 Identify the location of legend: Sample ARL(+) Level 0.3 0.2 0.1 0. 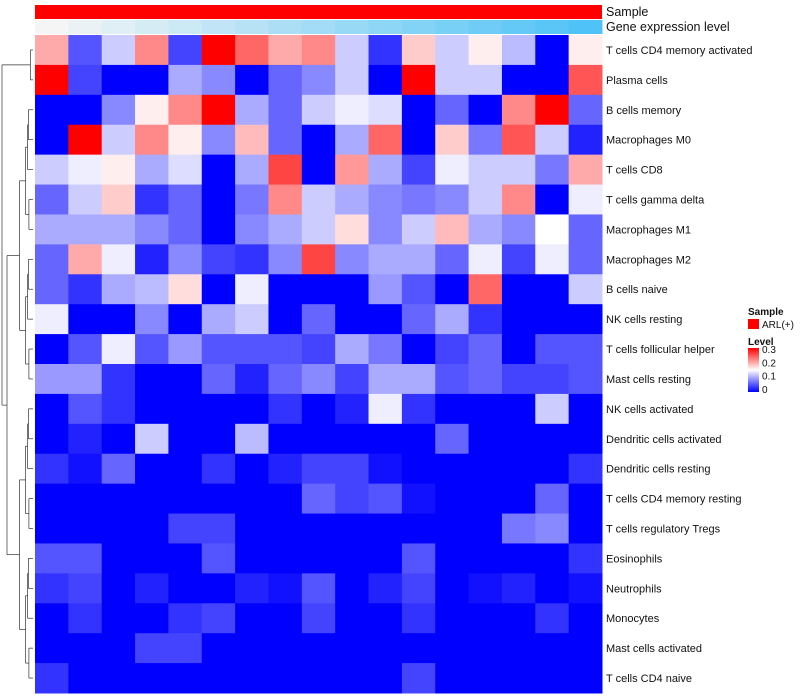
(771, 351).